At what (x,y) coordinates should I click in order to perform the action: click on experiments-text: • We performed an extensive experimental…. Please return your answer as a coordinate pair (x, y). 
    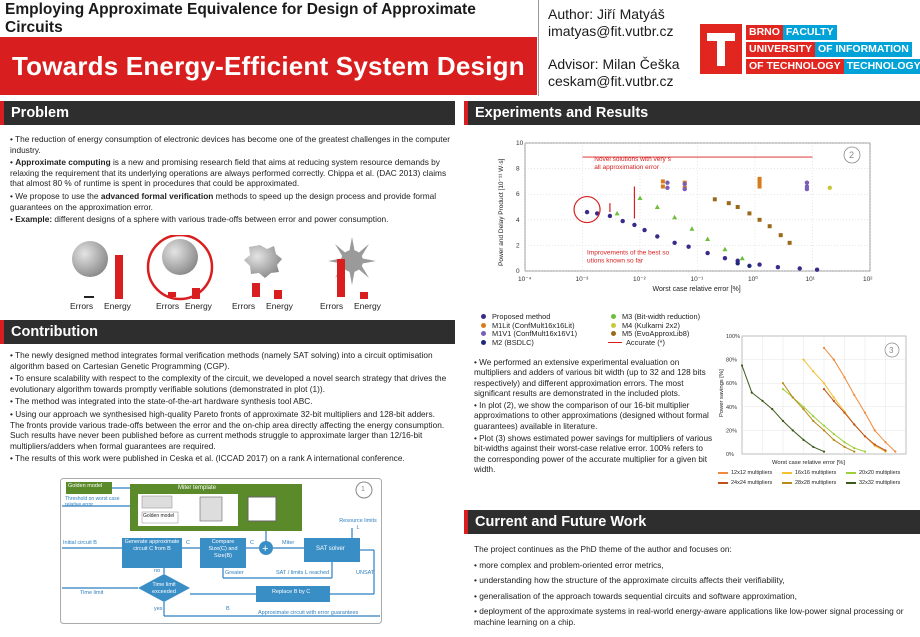
    Looking at the image, I should click on (594, 417).